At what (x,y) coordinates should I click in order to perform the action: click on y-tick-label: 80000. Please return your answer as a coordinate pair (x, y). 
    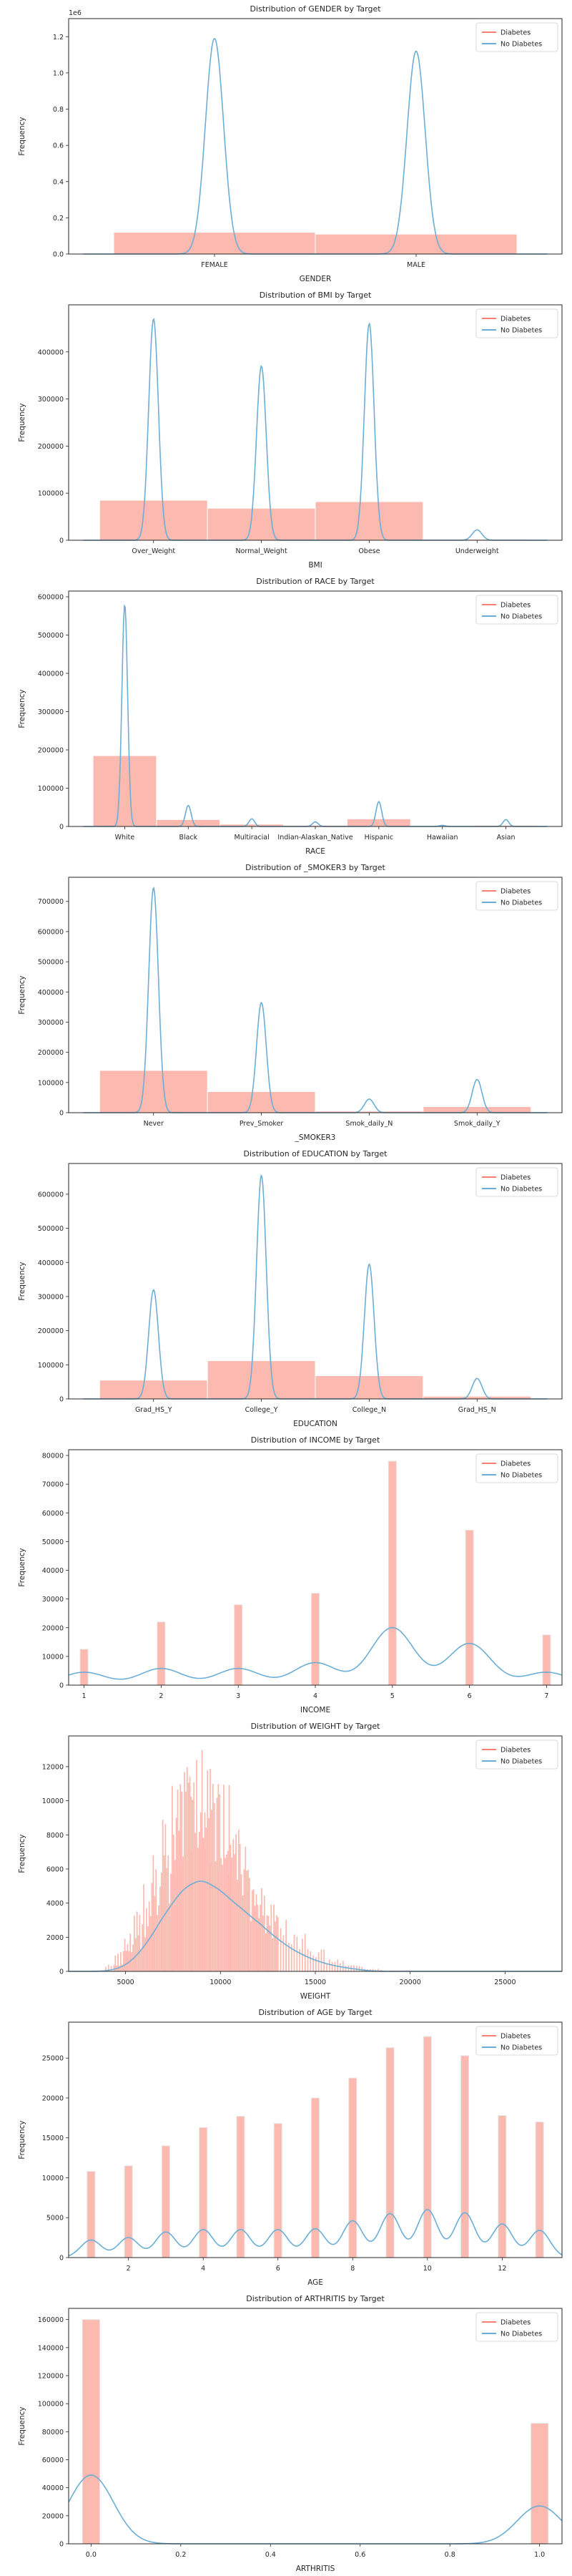
    Looking at the image, I should click on (53, 2432).